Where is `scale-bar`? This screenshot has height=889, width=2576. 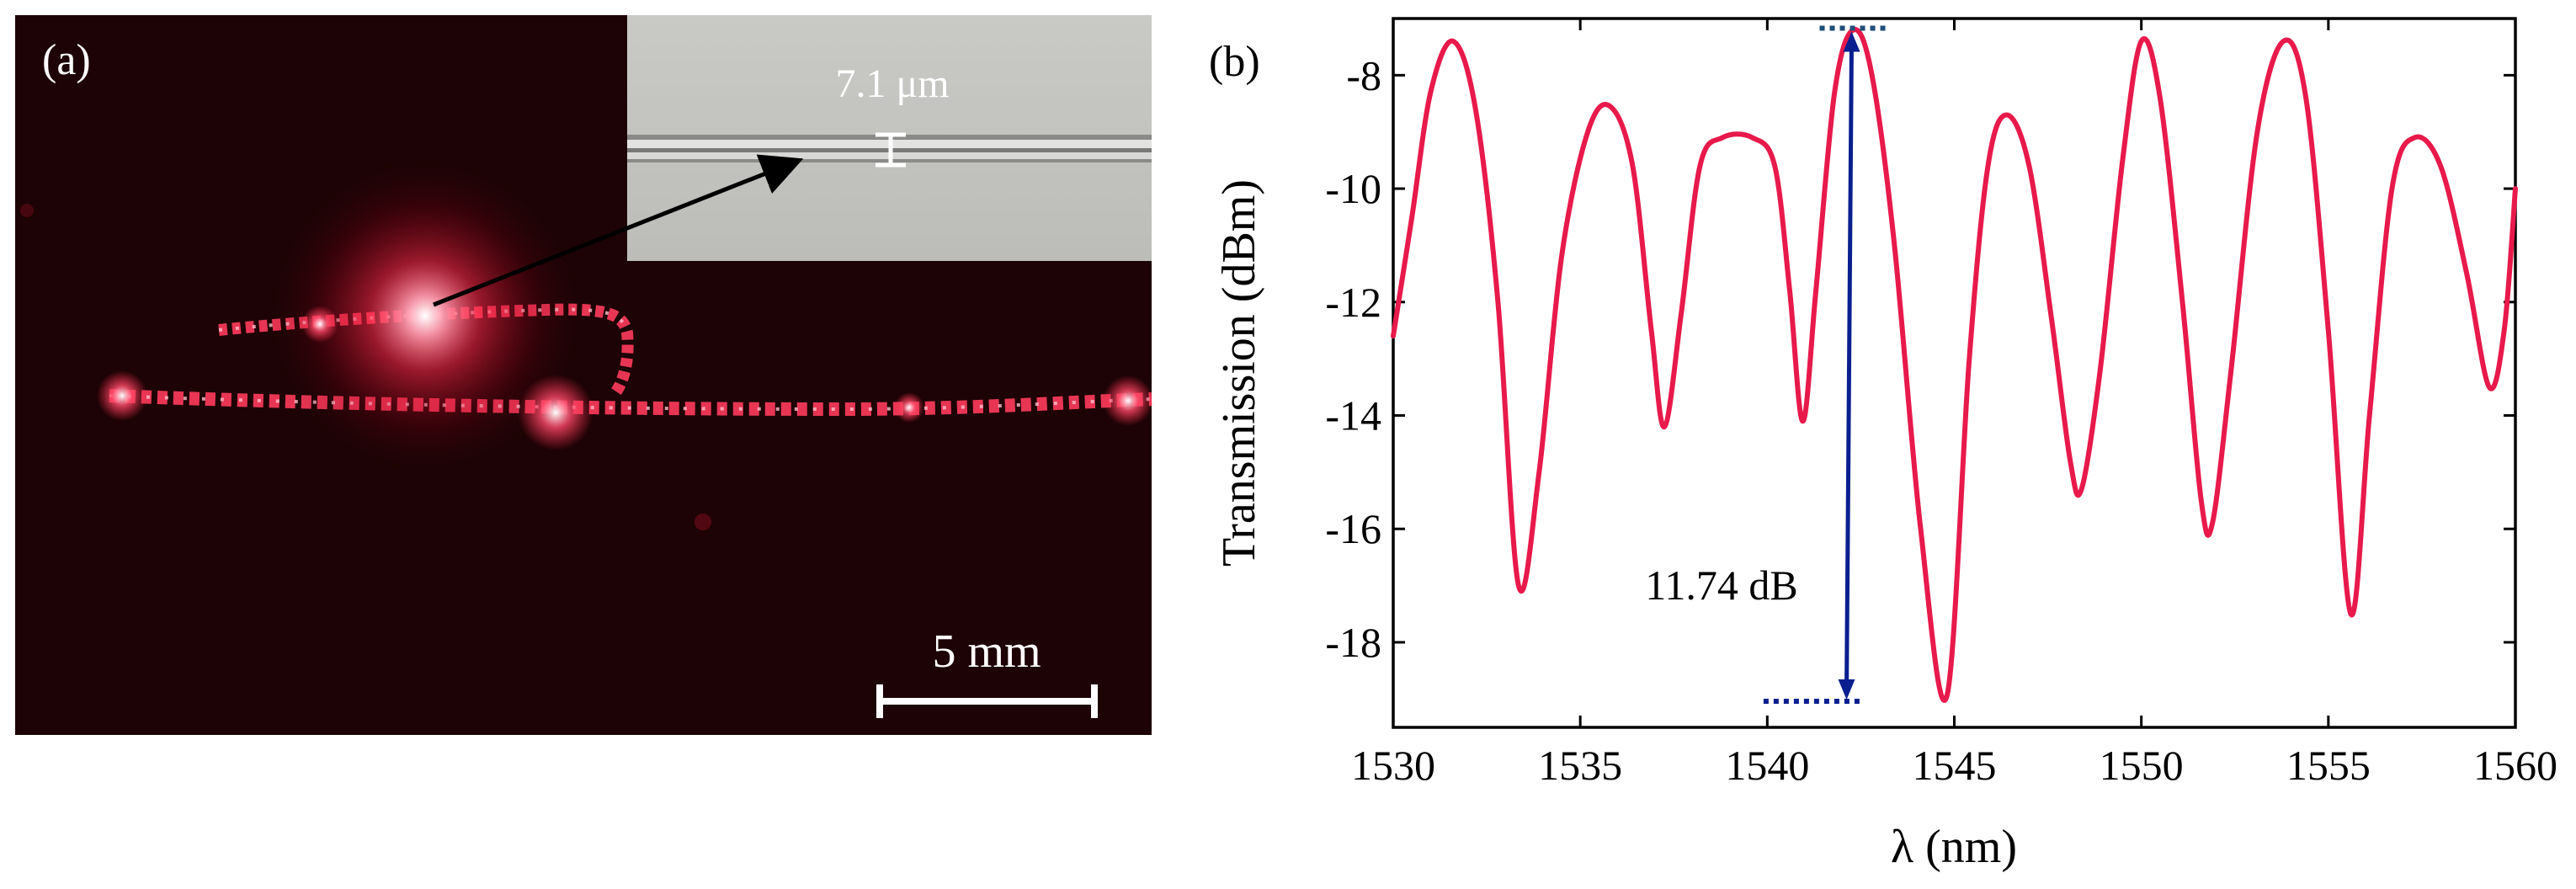
scale-bar is located at coordinates (987, 701).